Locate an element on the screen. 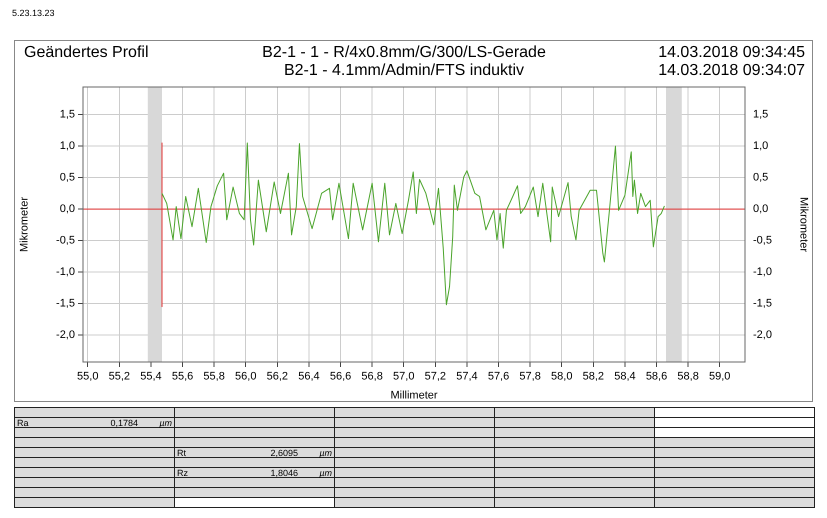 The width and height of the screenshot is (827, 518). x-tick-label: 58,8 is located at coordinates (688, 376).